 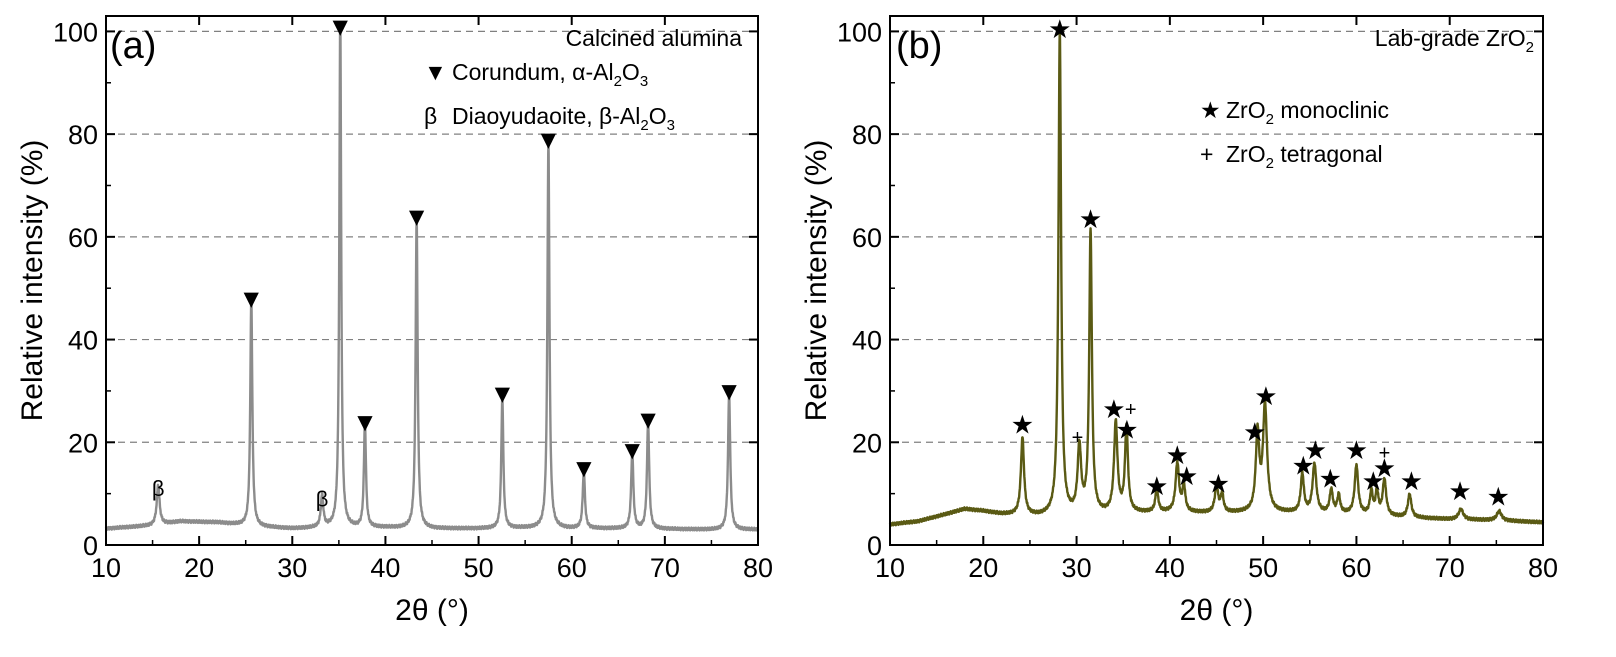 I want to click on legend-label: Corundum, α-Al2O3, so click(x=550, y=74).